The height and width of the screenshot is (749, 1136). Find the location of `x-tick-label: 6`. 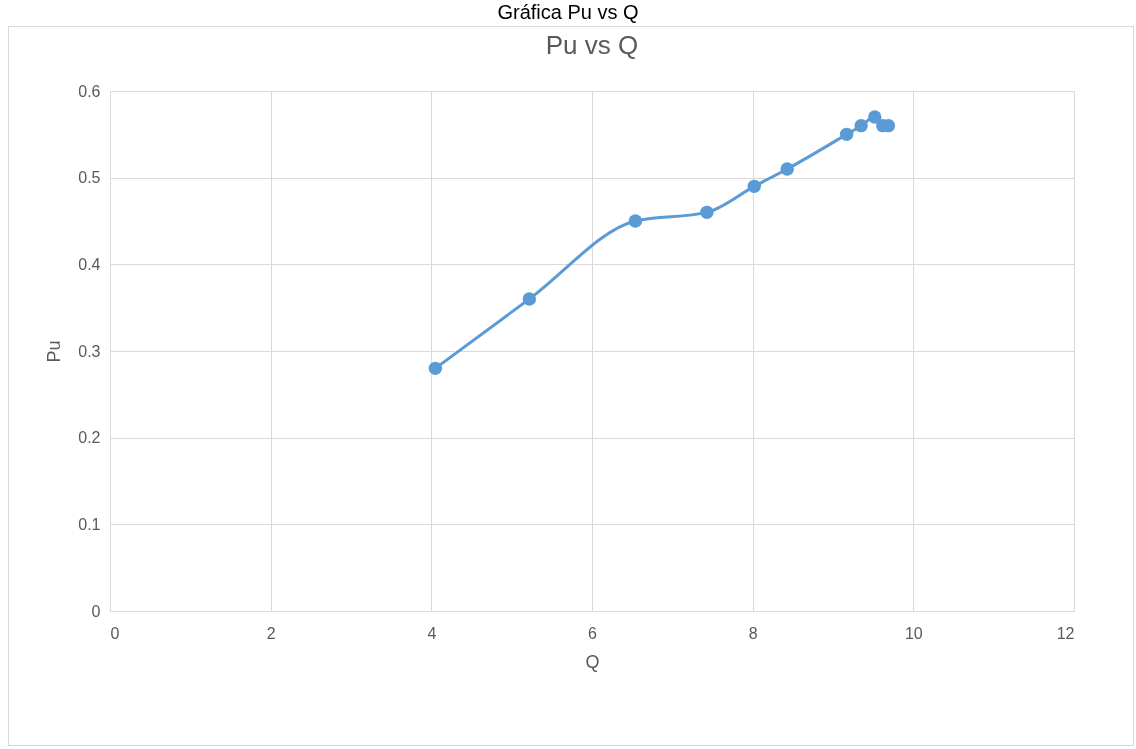

x-tick-label: 6 is located at coordinates (593, 633).